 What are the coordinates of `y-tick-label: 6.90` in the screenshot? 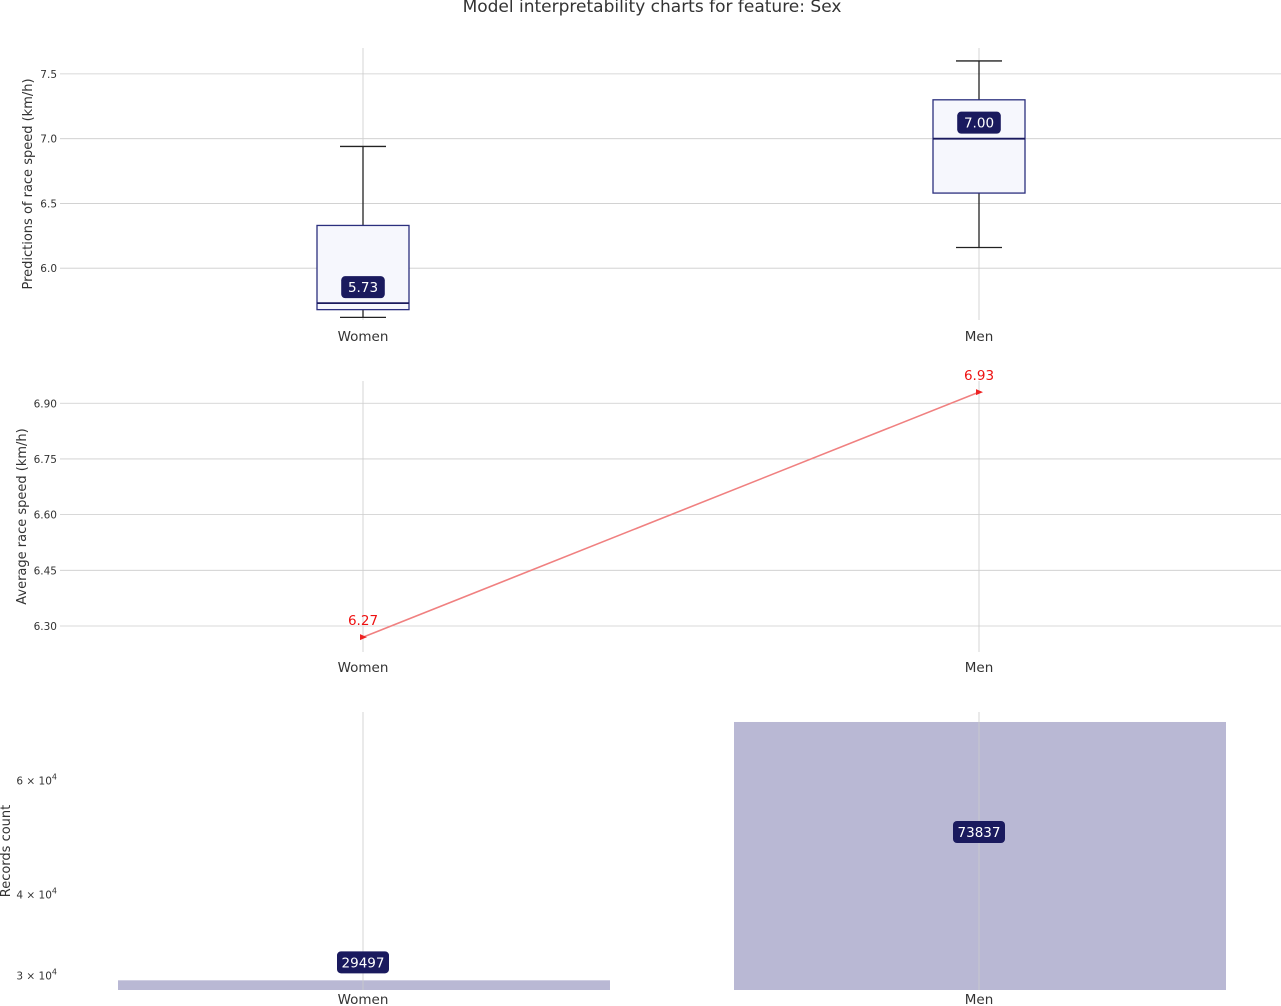 It's located at (45, 404).